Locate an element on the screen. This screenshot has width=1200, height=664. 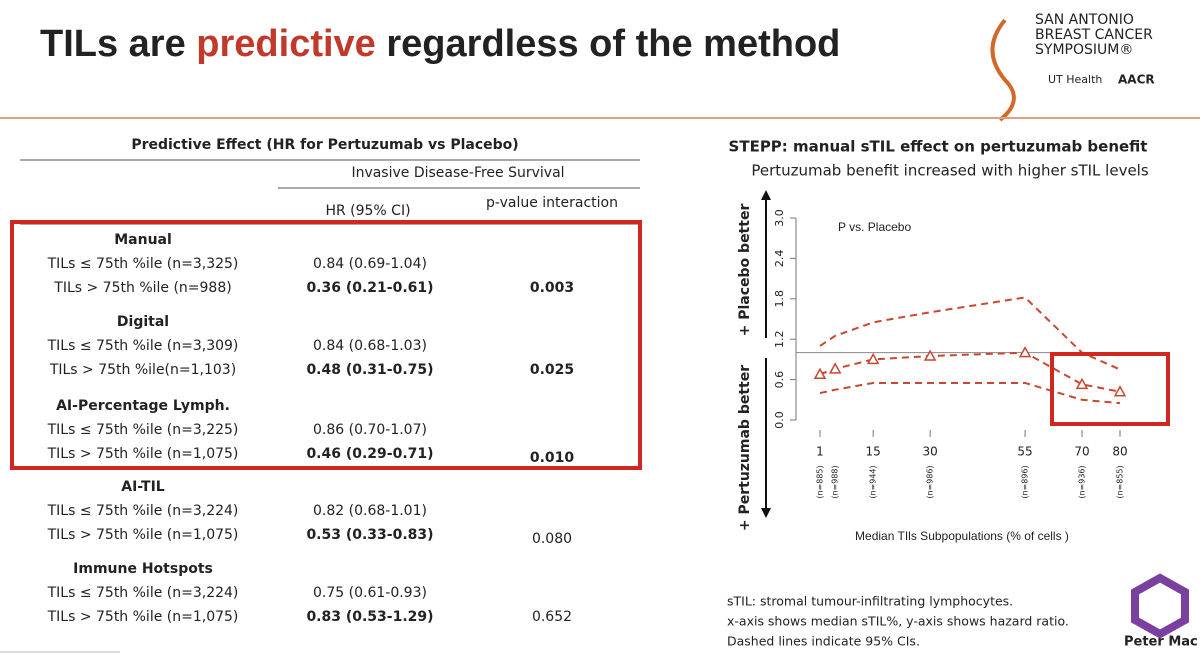
p-value: 0.652 is located at coordinates (552, 617).